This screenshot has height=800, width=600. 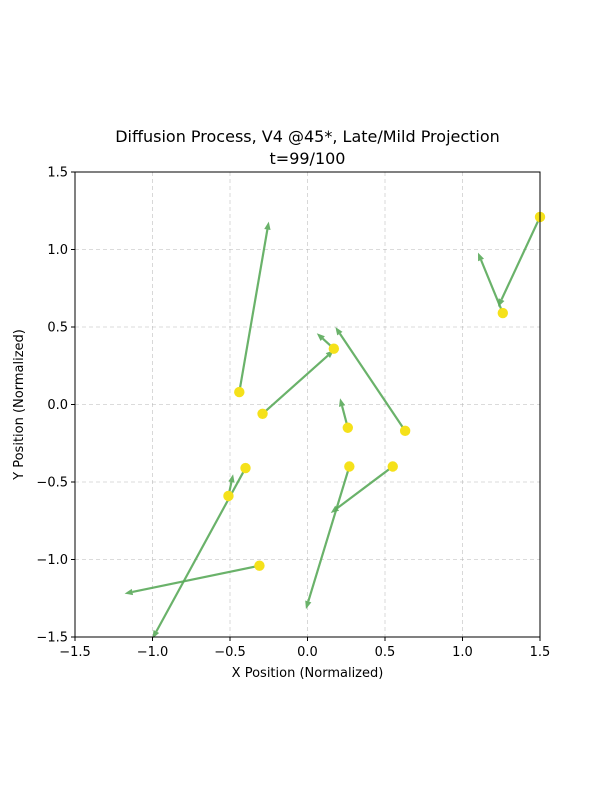 What do you see at coordinates (52, 560) in the screenshot?
I see `y-tick-label: −1.0` at bounding box center [52, 560].